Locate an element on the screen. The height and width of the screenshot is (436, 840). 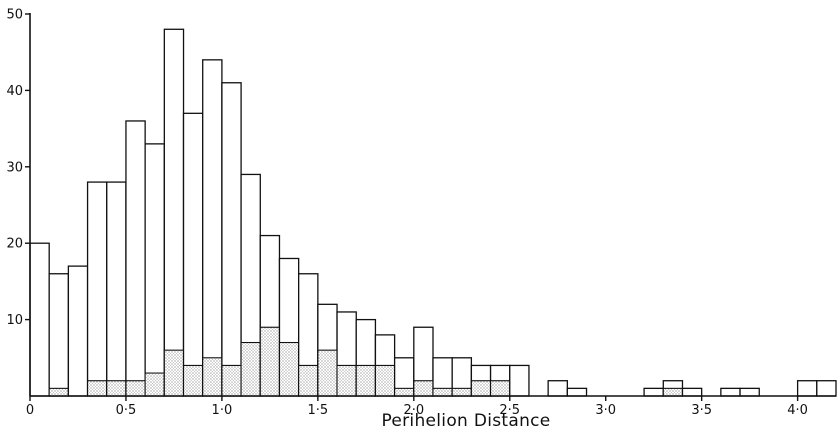
x-tick-label-0: 0 is located at coordinates (30, 410).